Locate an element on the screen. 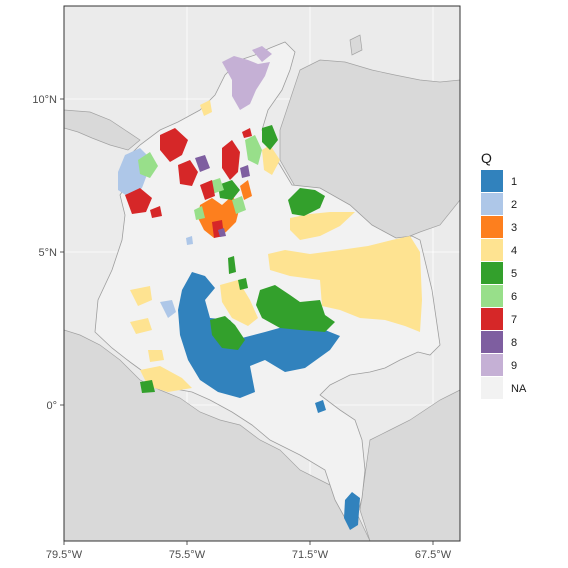 This screenshot has height=568, width=568. region-q8 is located at coordinates (222, 196).